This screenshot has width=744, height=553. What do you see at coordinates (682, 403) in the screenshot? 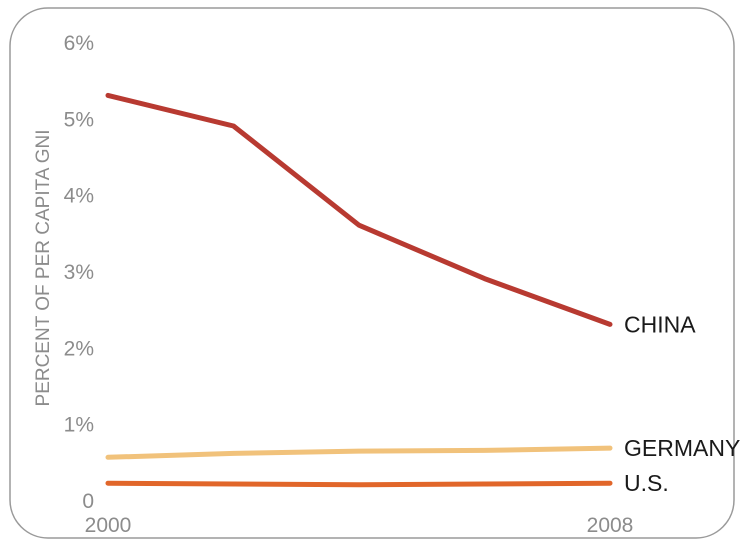
I see `series-labels: CHINA GERMANY U.S.` at bounding box center [682, 403].